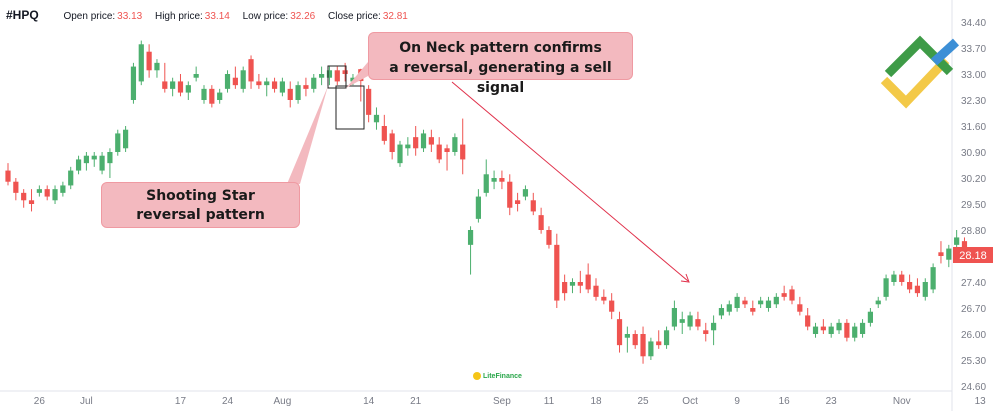 This screenshot has width=1000, height=411. Describe the element at coordinates (200, 205) in the screenshot. I see `shooting-star-callout: Shooting Star reversal pattern` at that location.